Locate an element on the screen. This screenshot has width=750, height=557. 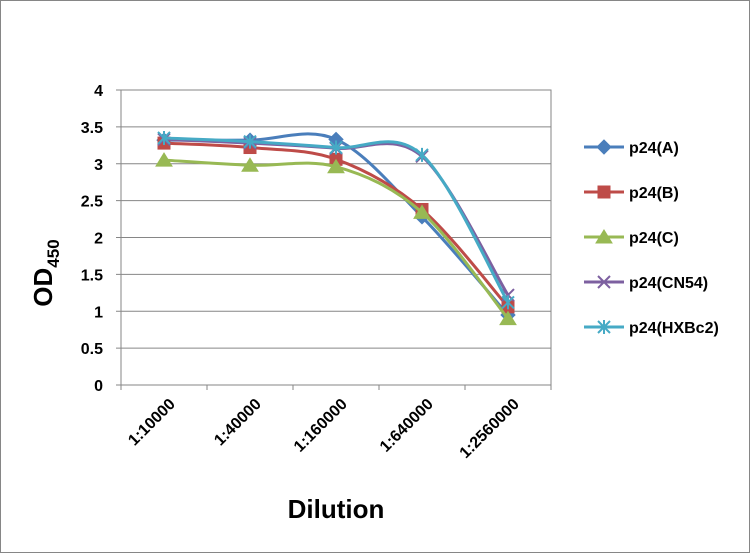
legend-item: p24(CN54) is located at coordinates (646, 283).